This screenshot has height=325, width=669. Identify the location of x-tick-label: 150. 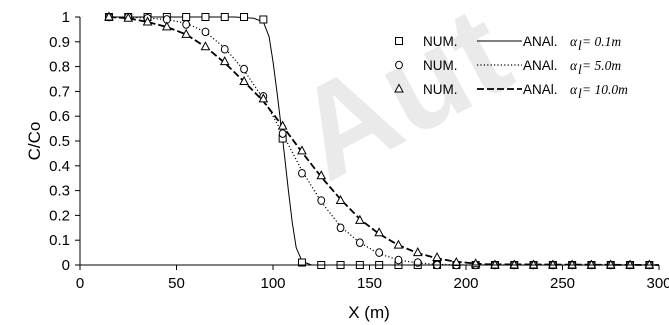
(369, 283).